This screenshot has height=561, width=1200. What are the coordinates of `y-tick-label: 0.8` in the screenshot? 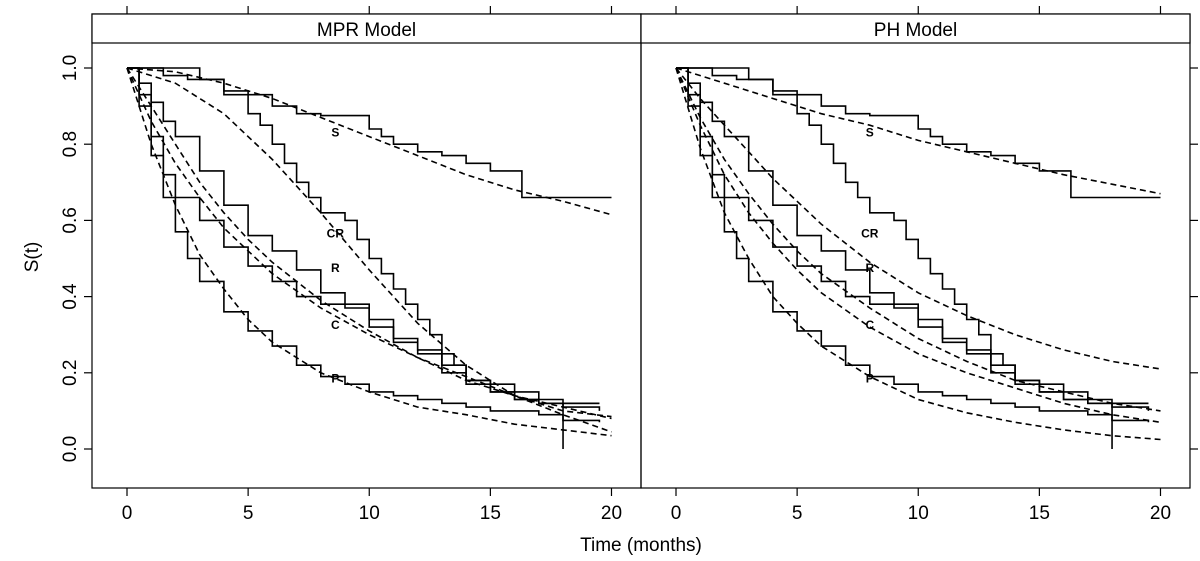 It's located at (70, 144).